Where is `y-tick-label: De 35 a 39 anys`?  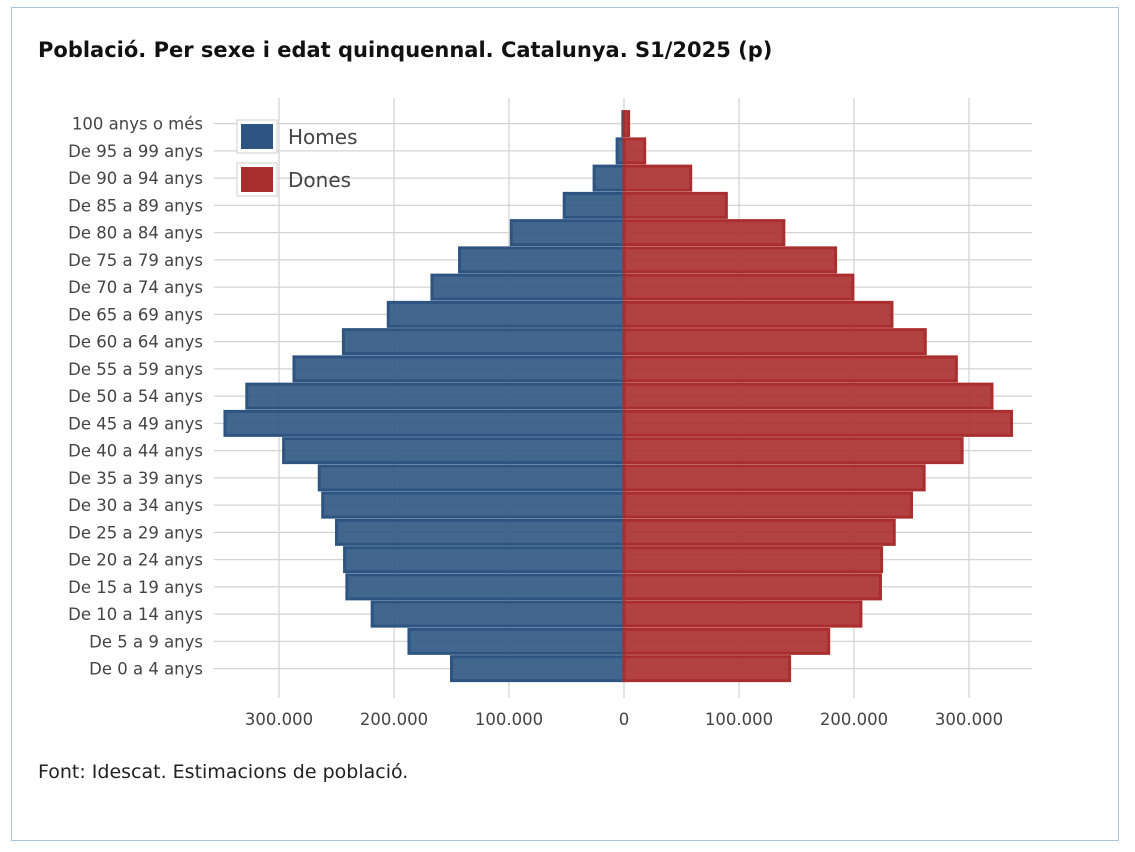 y-tick-label: De 35 a 39 anys is located at coordinates (135, 478).